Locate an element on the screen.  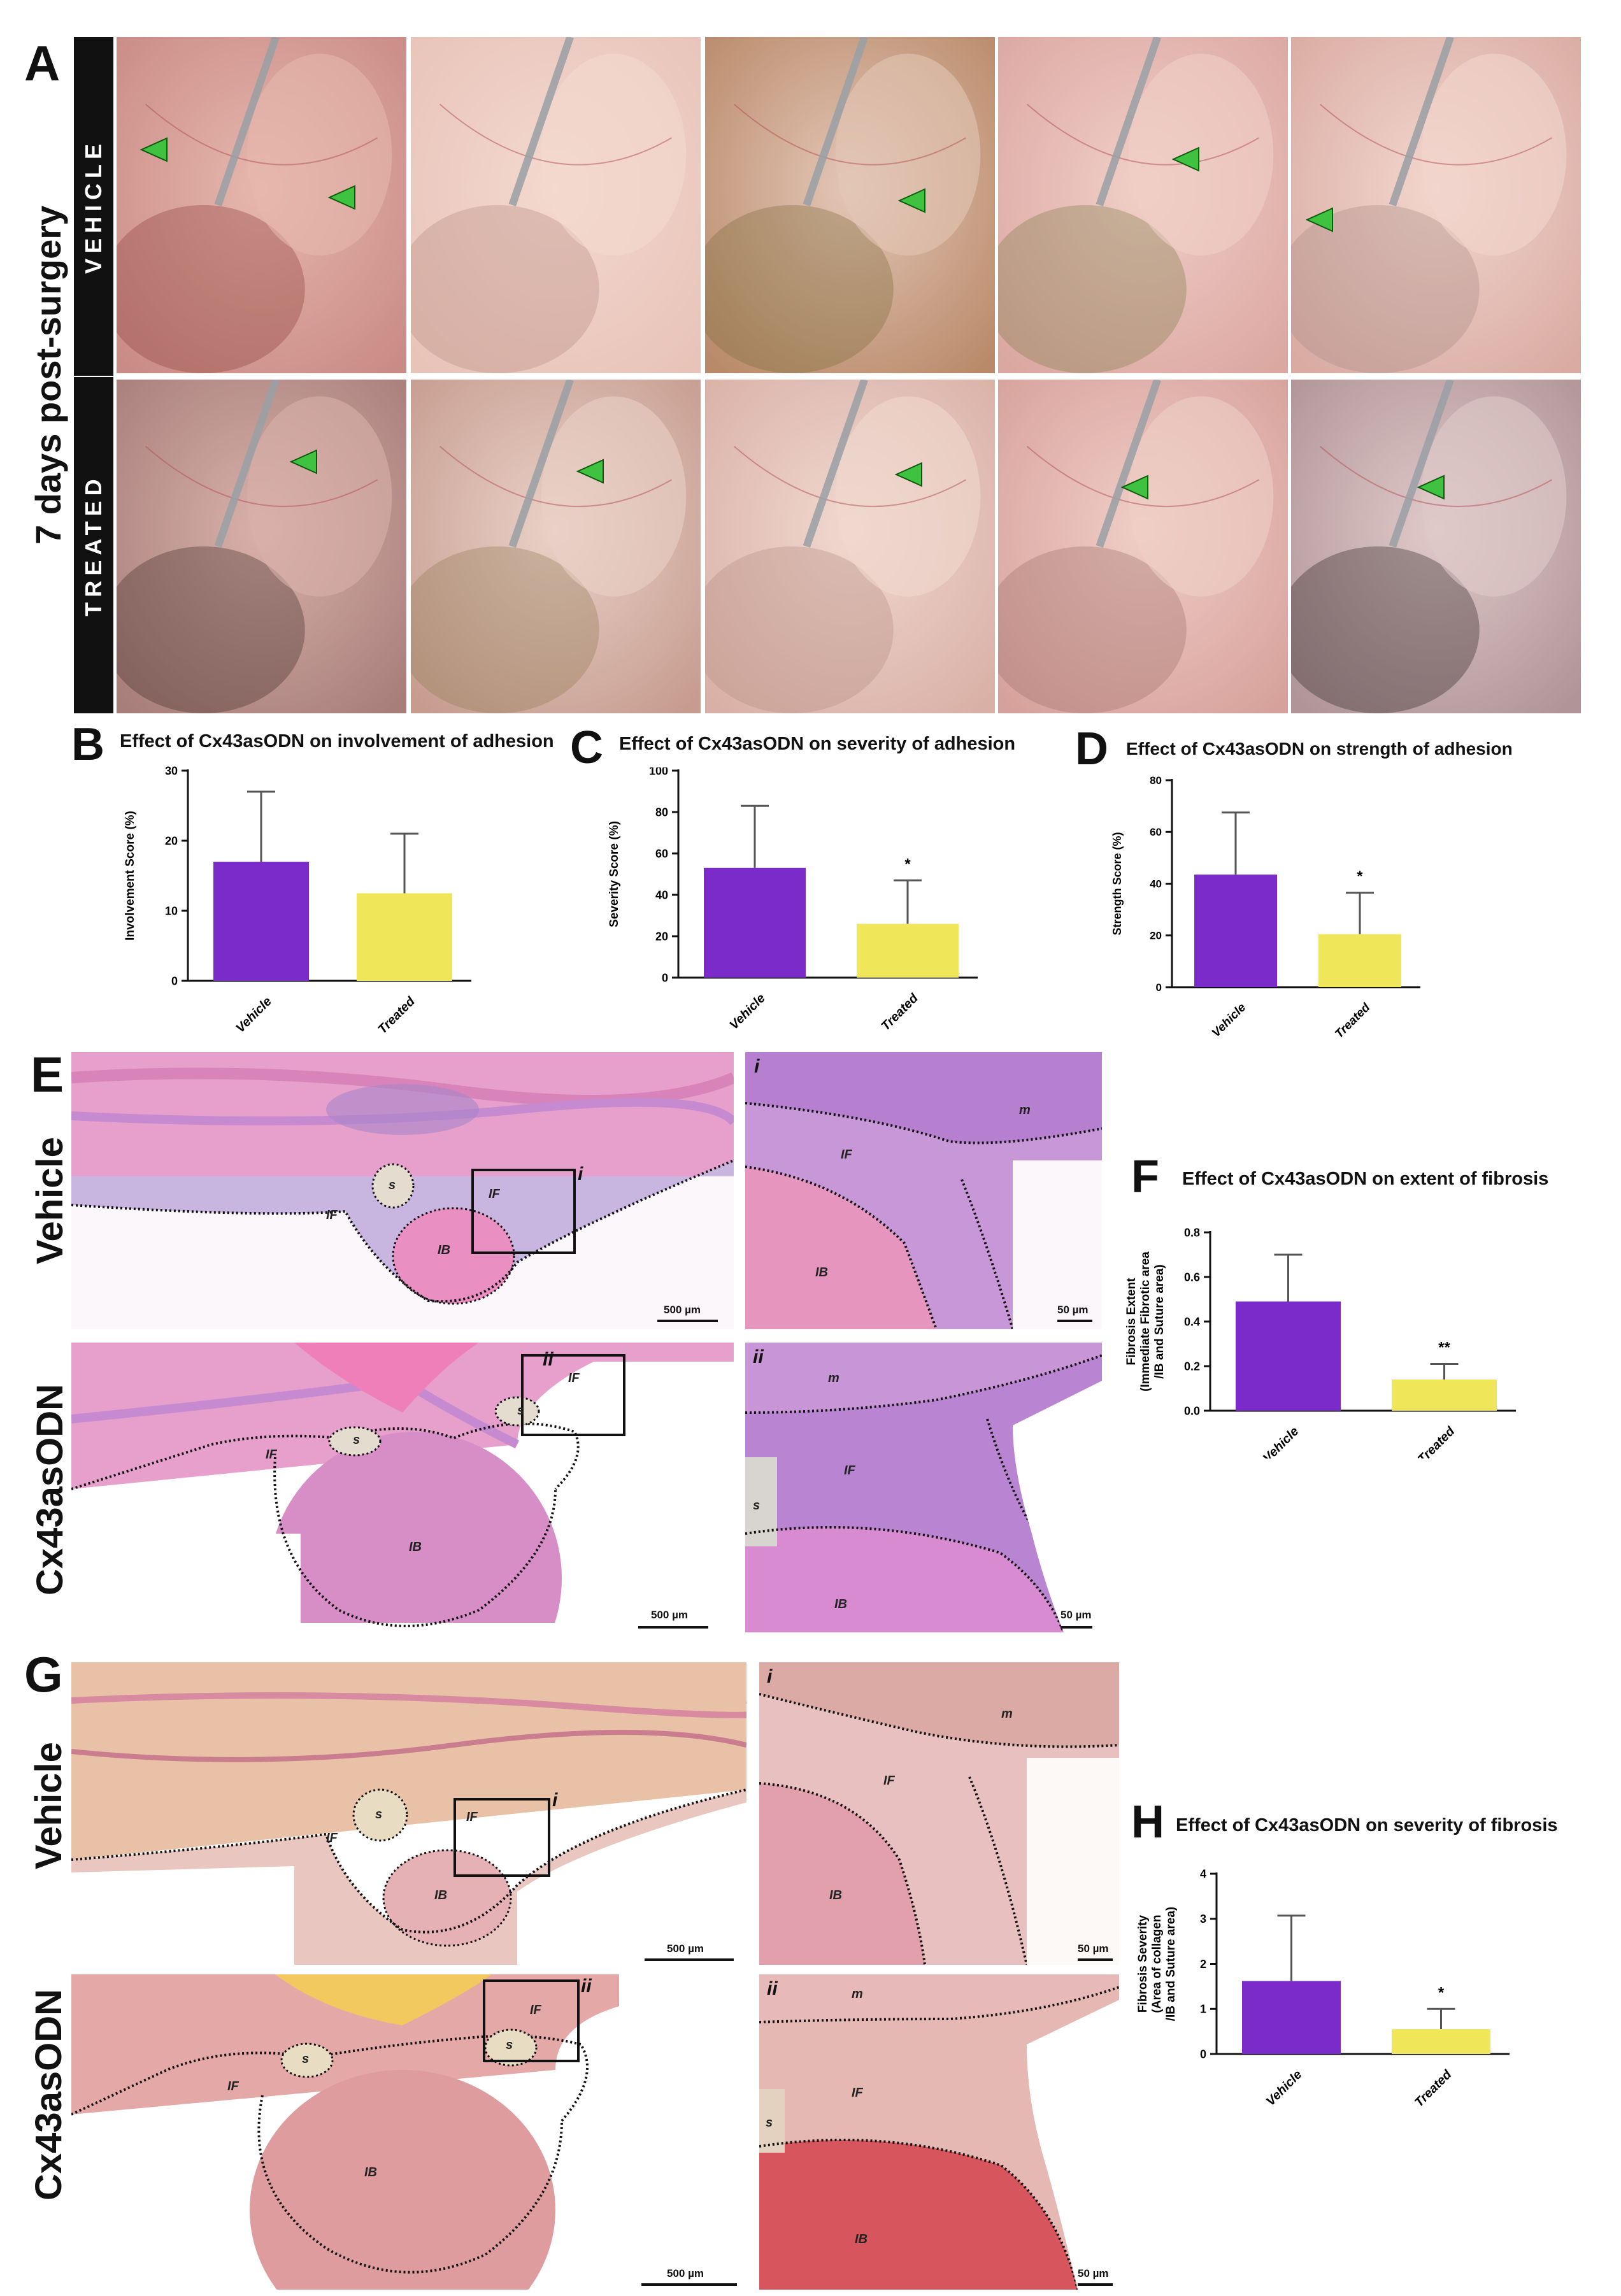
vg-vi-label-m: m is located at coordinates (1007, 1714).